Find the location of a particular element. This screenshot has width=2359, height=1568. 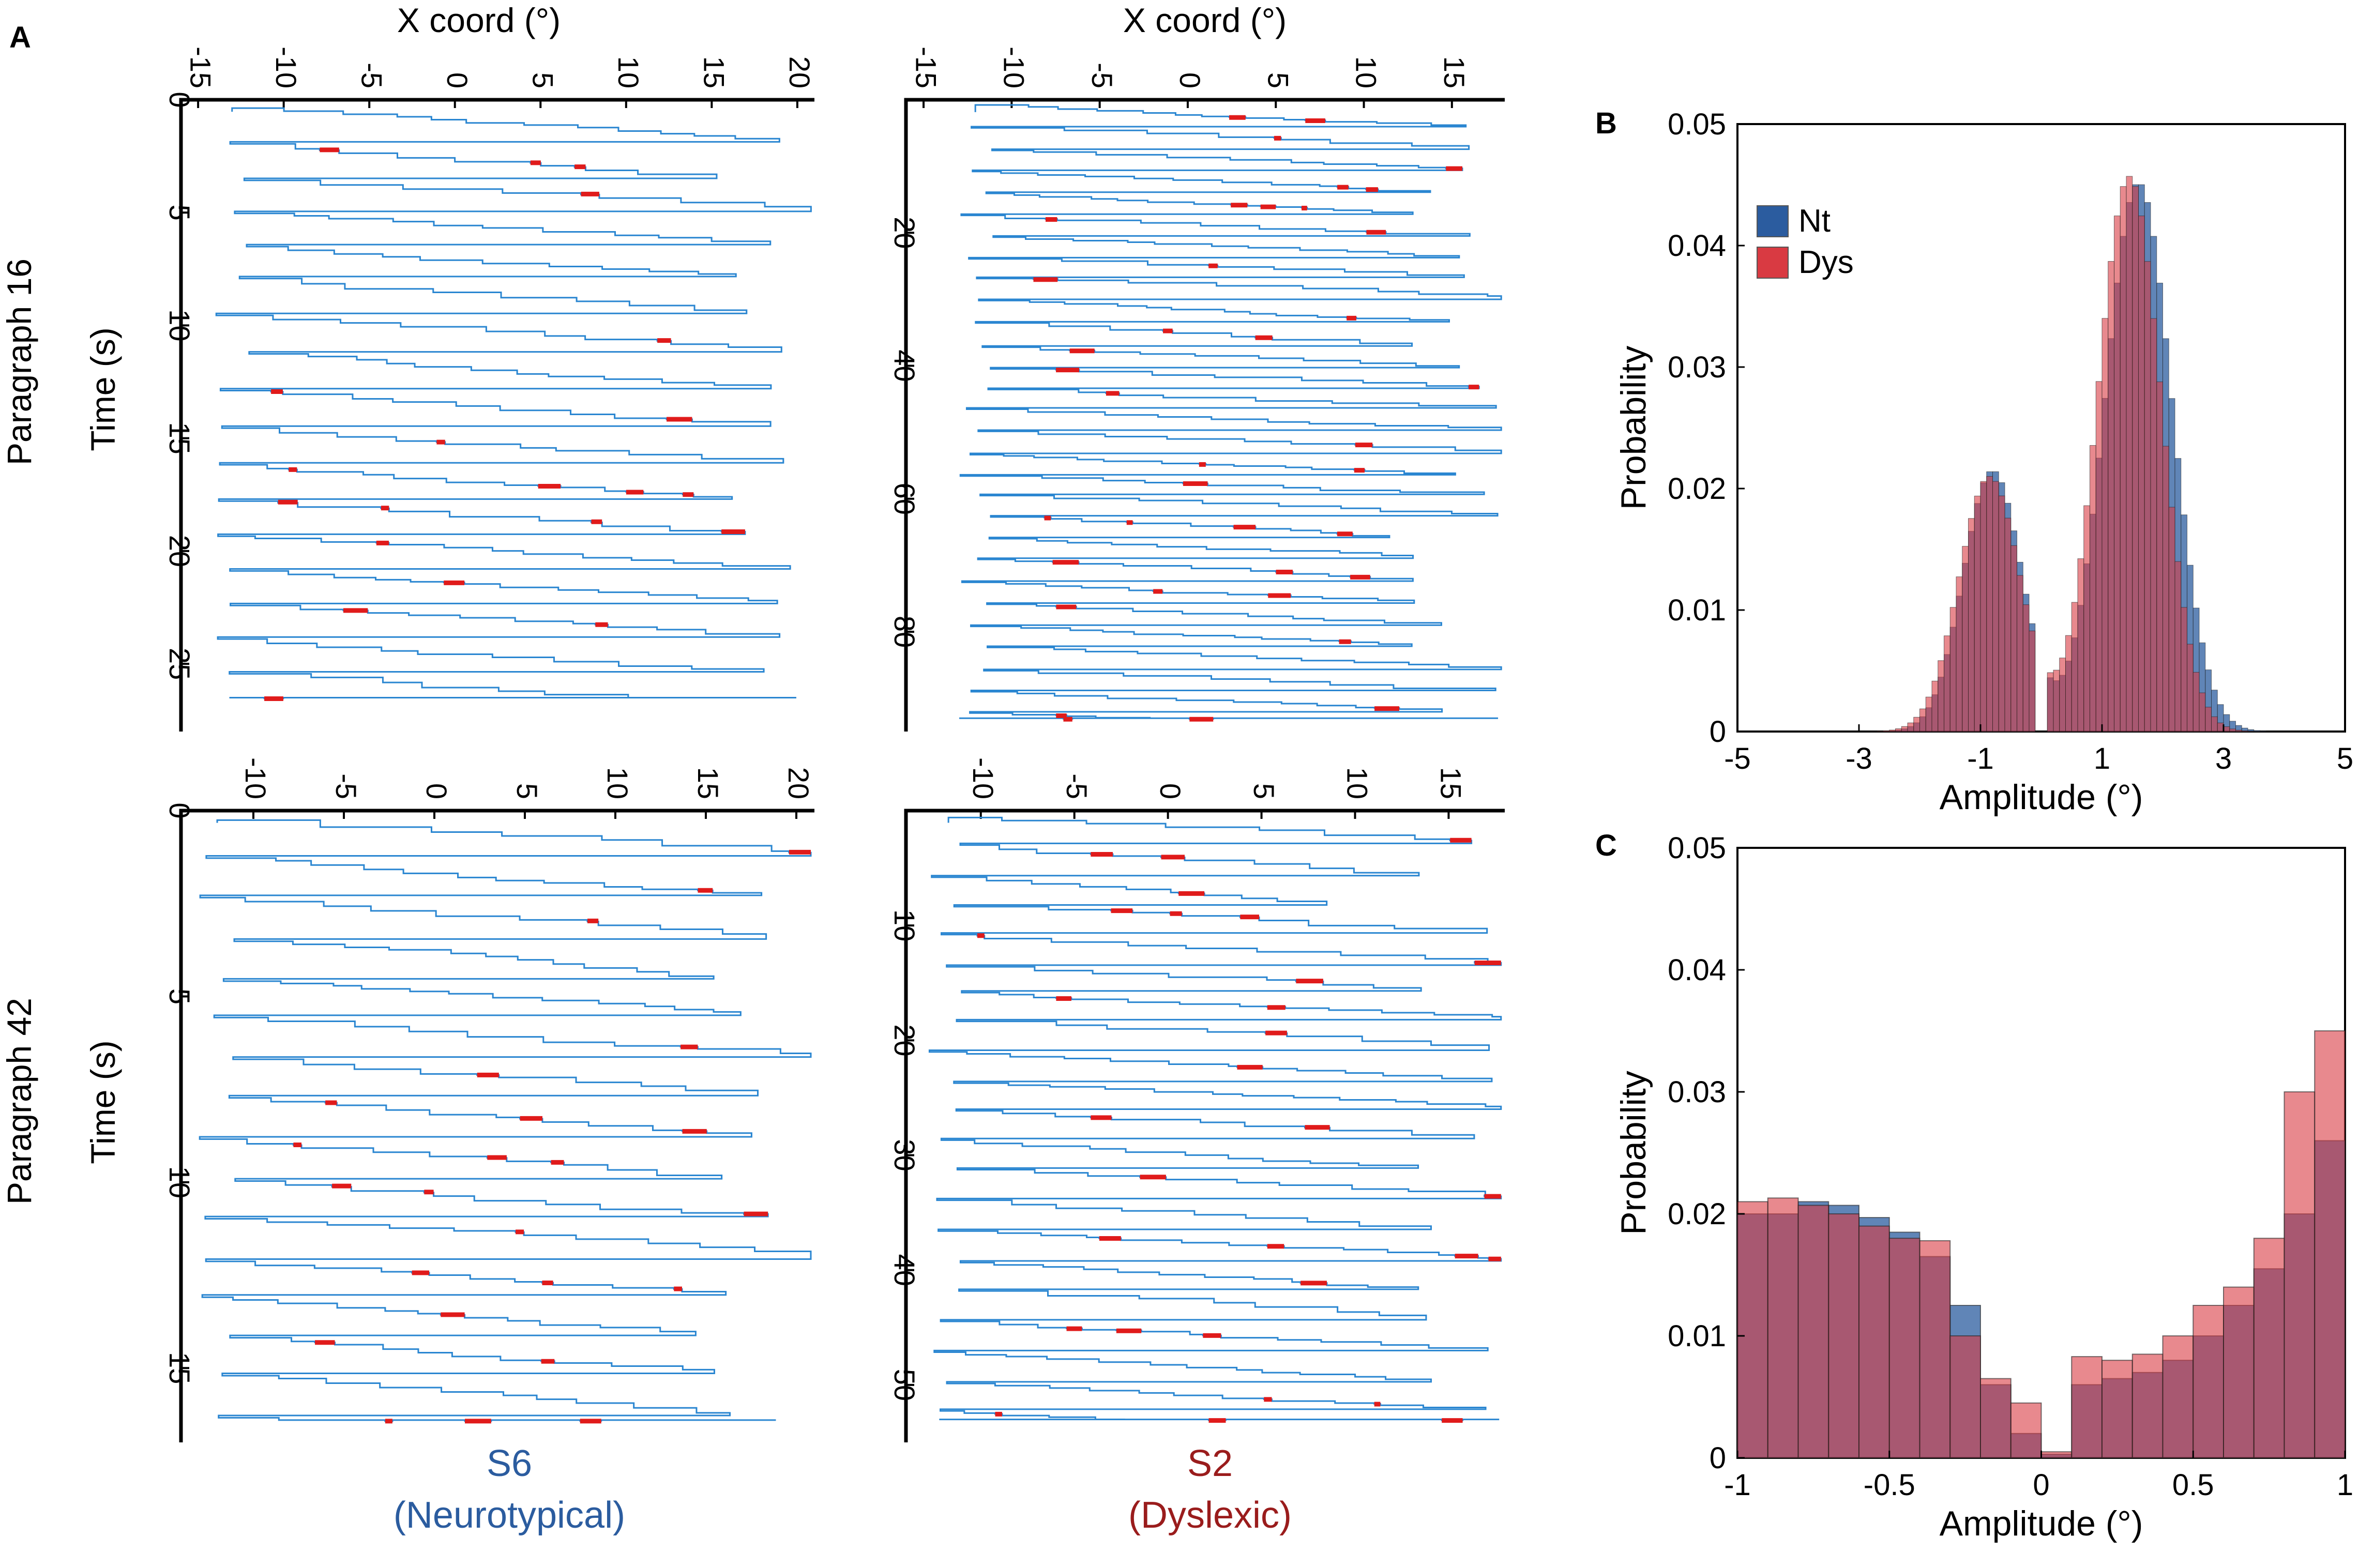

y-axis-title-row2: Time (s) is located at coordinates (103, 1102).